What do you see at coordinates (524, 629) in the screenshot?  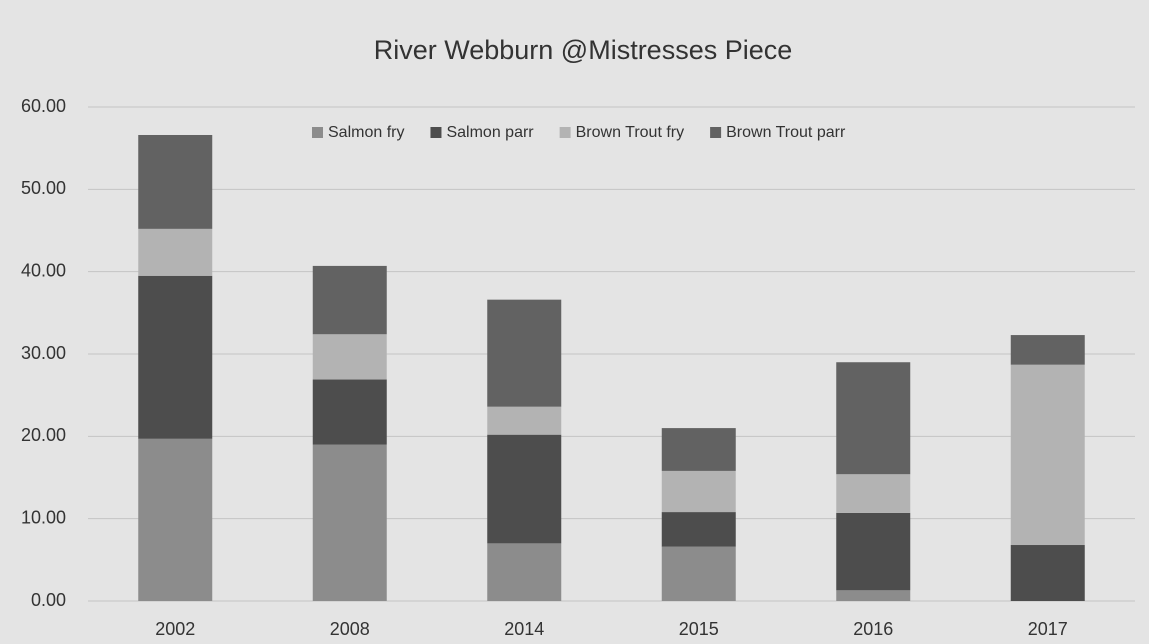 I see `x-tick-label: 2014` at bounding box center [524, 629].